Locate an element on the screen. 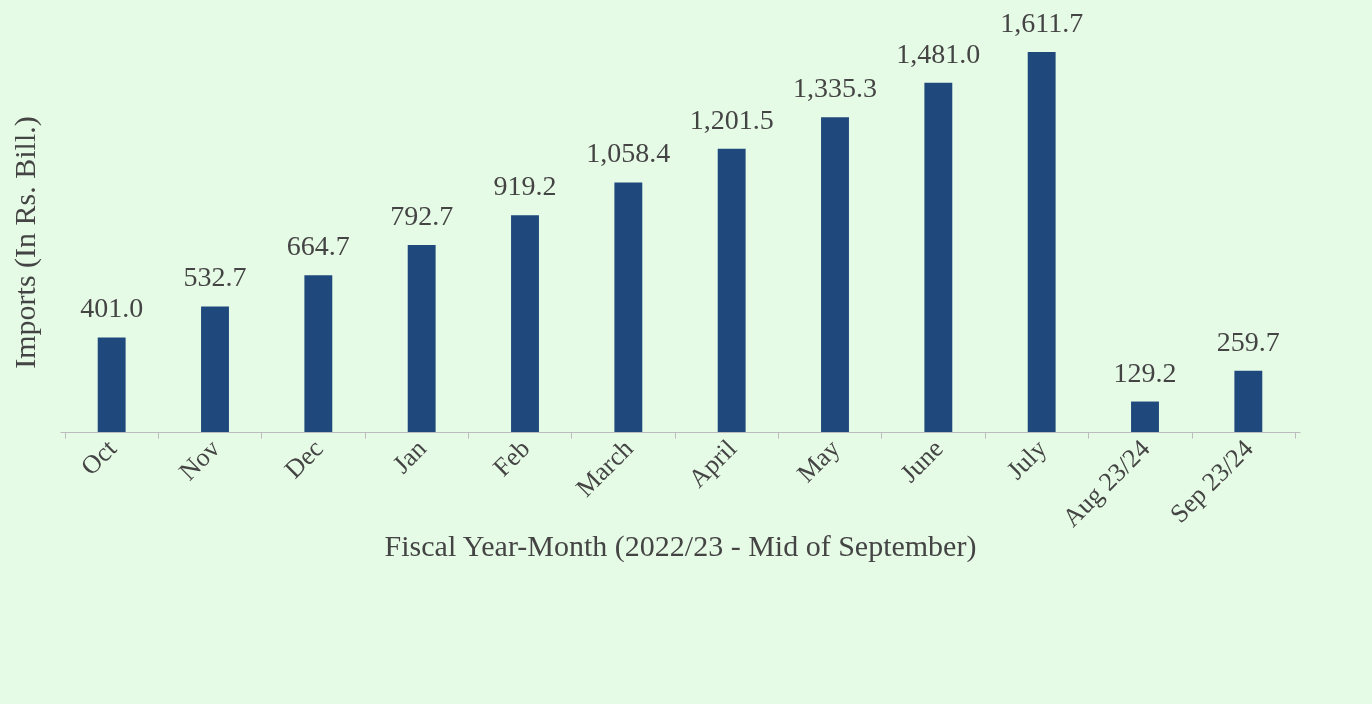 Image resolution: width=1372 pixels, height=704 pixels. x-tick-label: Oct is located at coordinates (99, 457).